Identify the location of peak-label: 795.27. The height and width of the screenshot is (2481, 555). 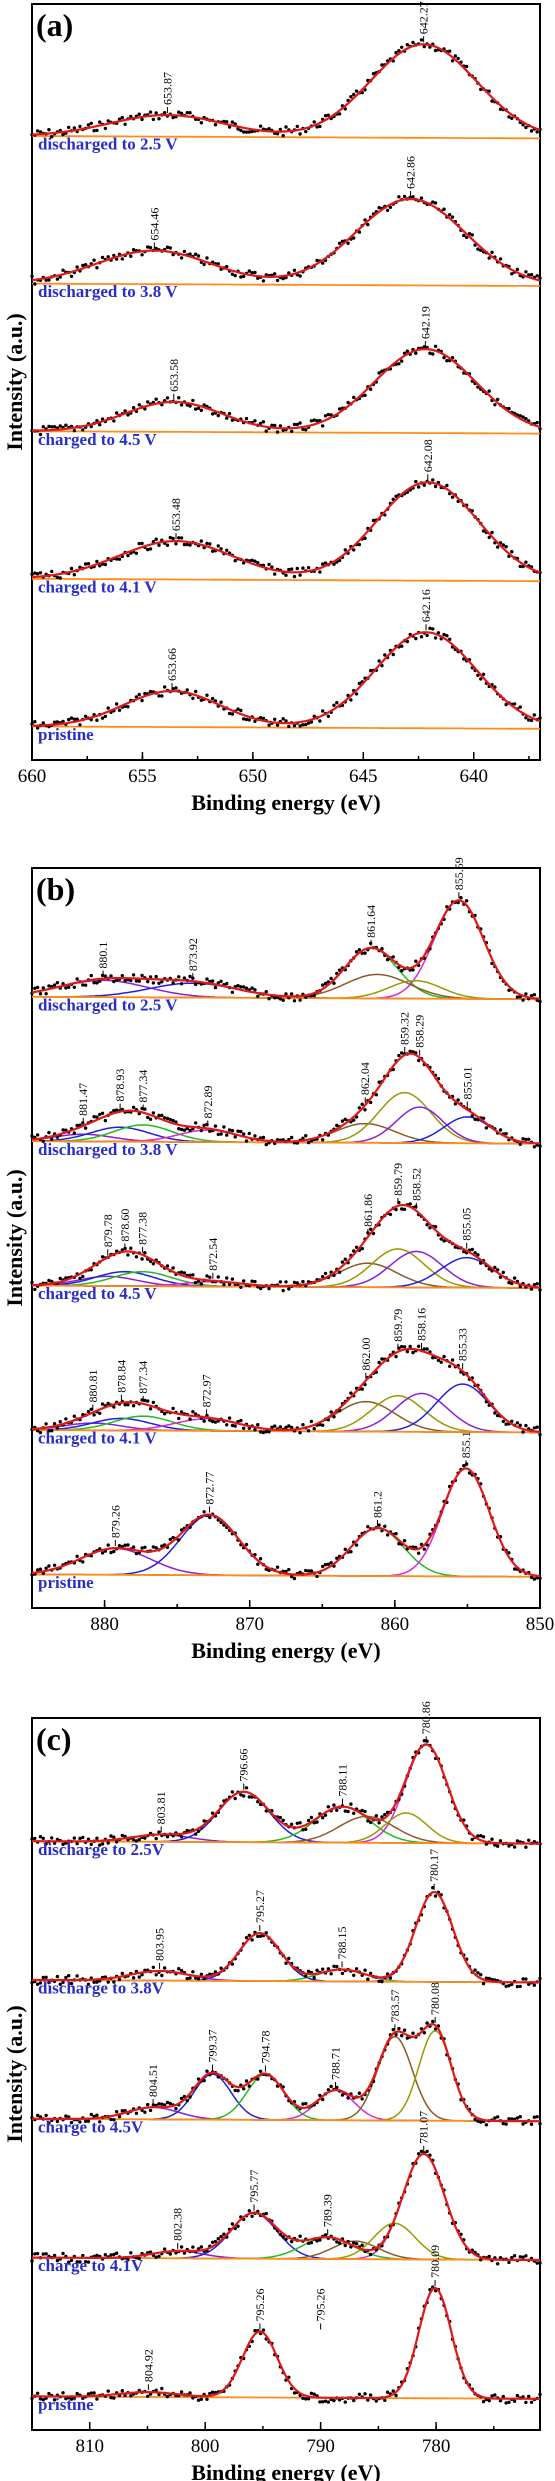
(260, 1906).